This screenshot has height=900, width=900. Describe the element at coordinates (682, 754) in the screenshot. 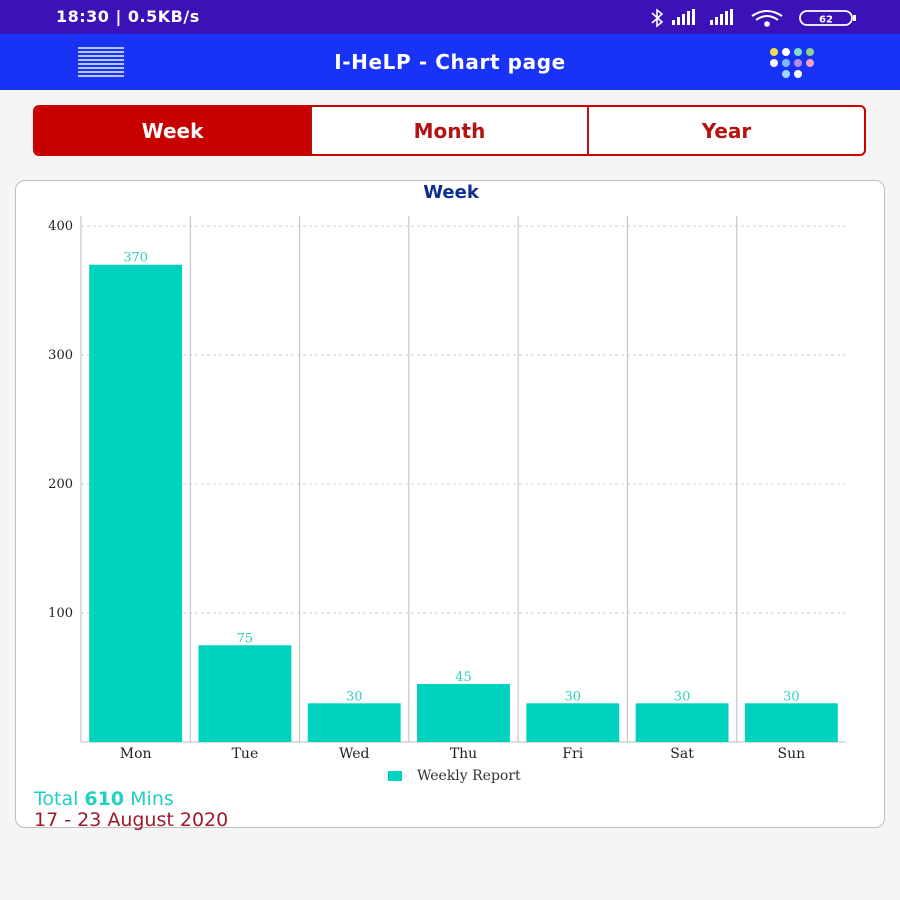

I see `x-tick-label: Sat` at that location.